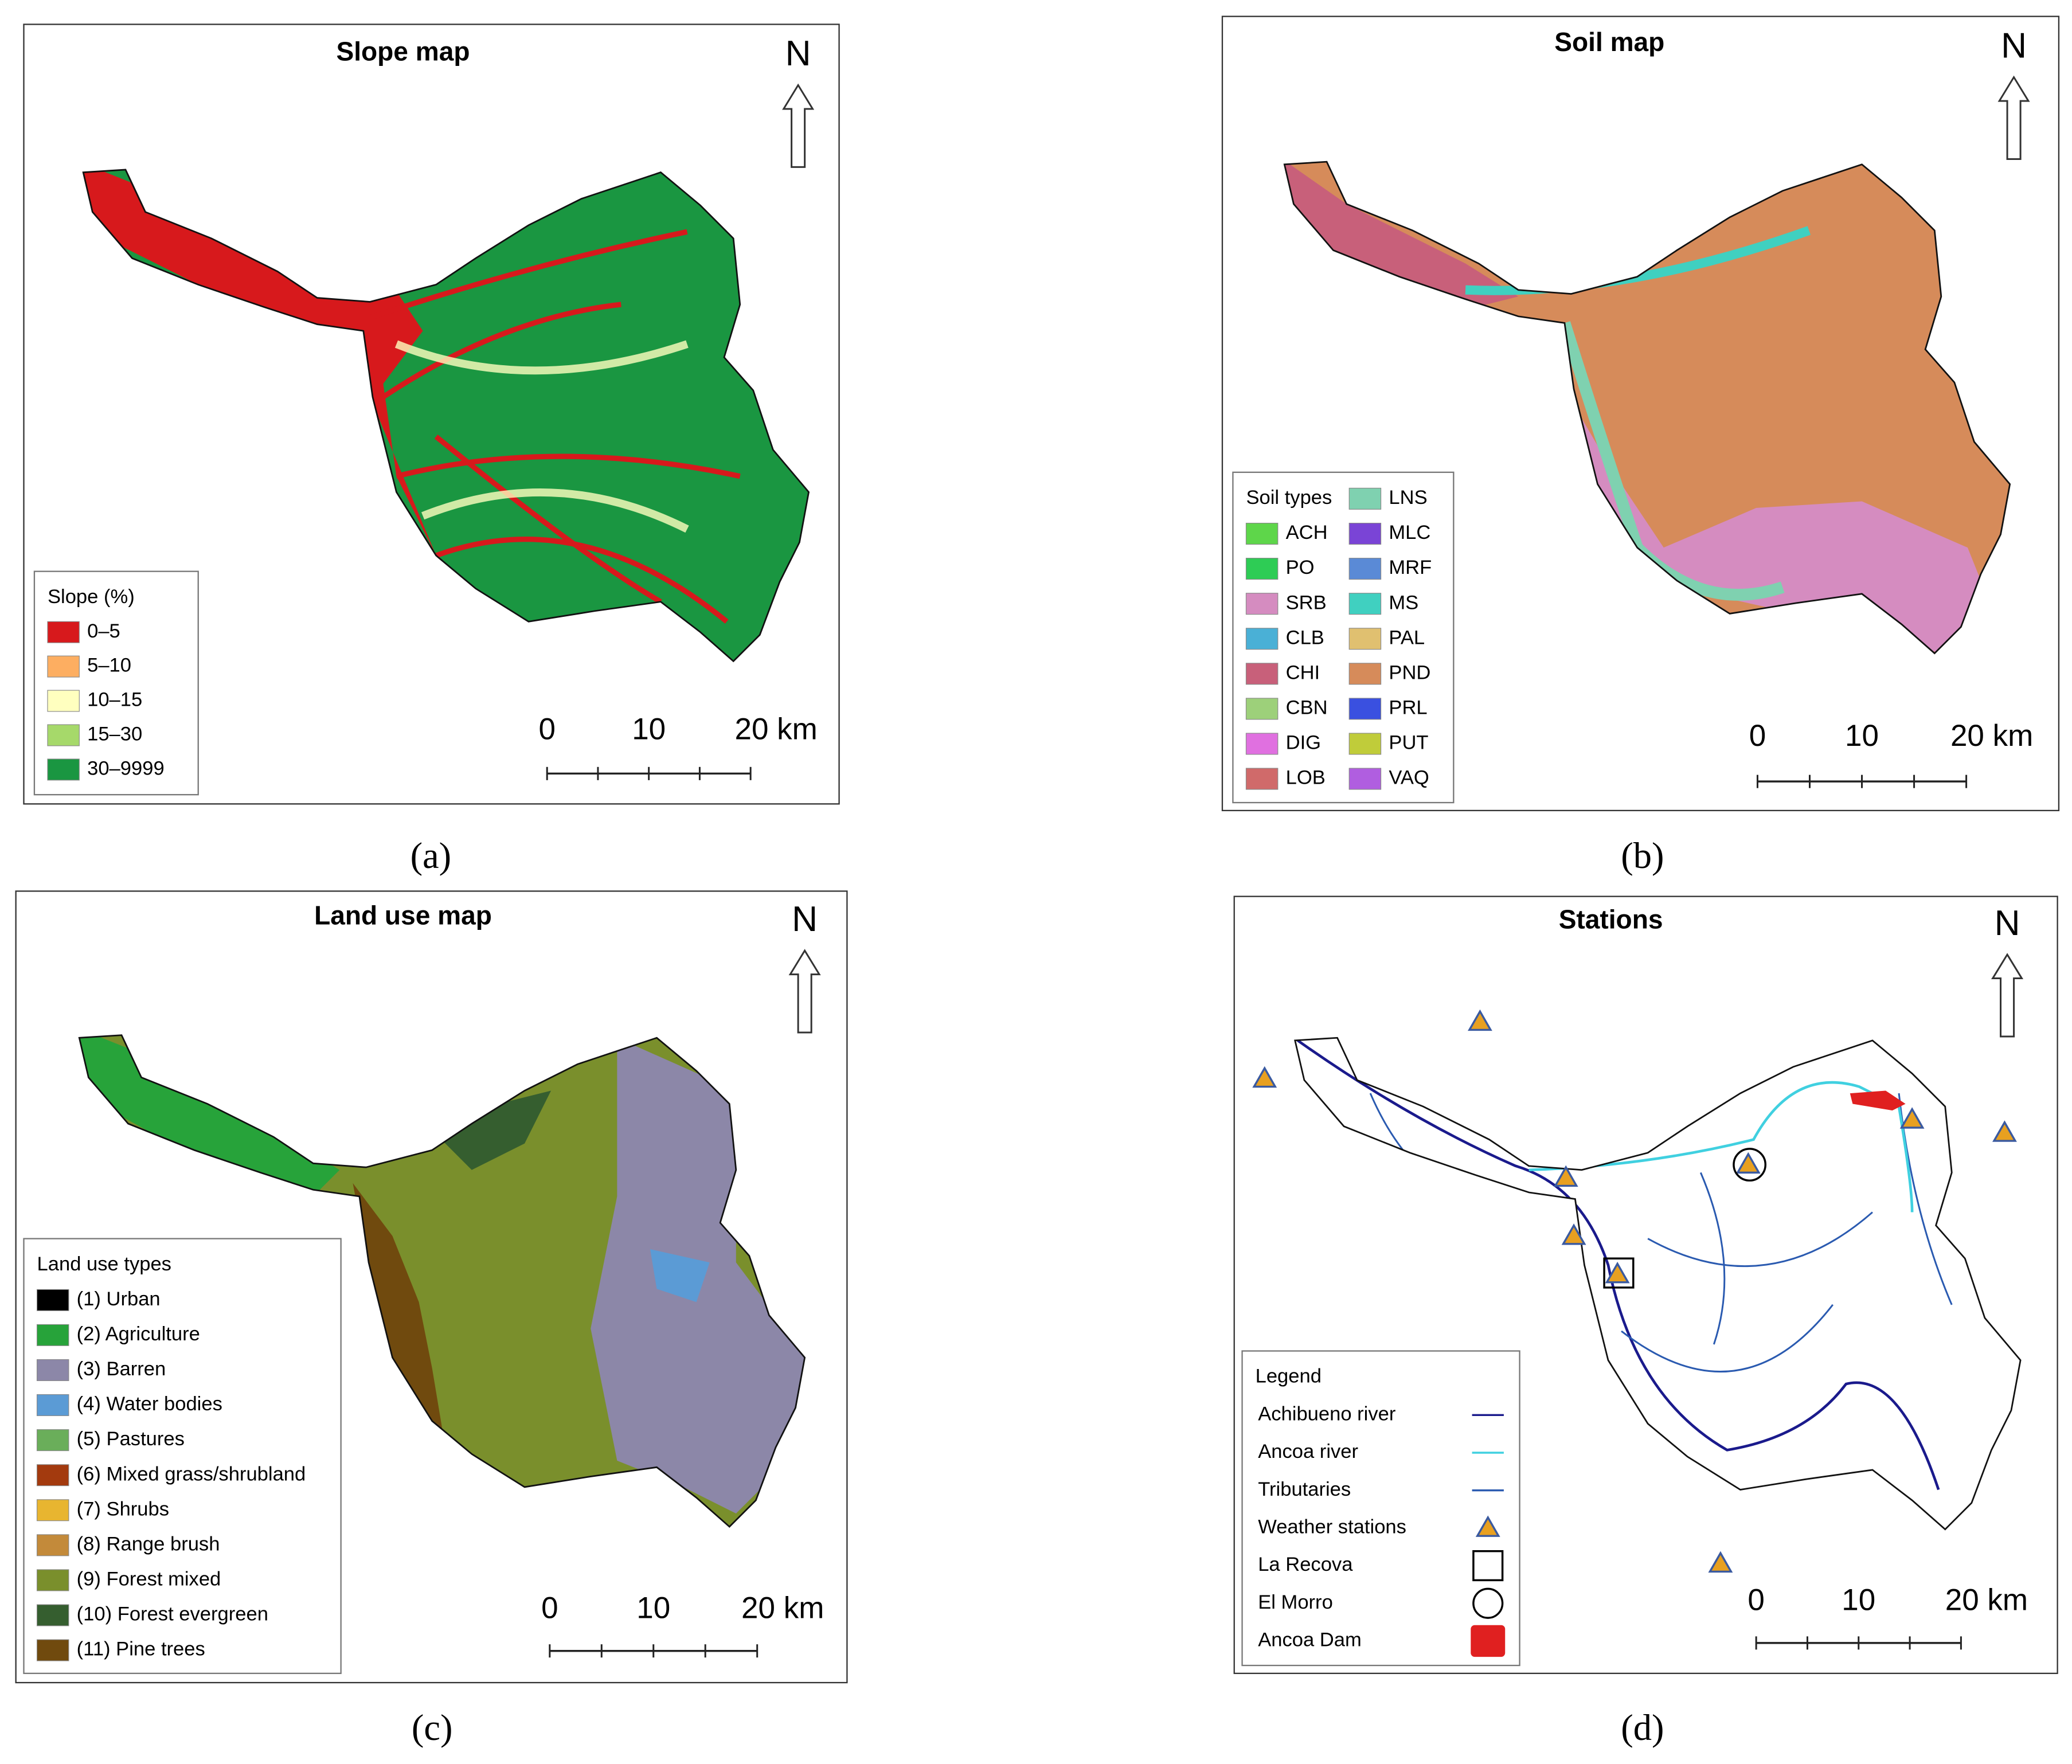 The height and width of the screenshot is (1764, 2072). Describe the element at coordinates (1408, 498) in the screenshot. I see `legend-label: LNS` at that location.